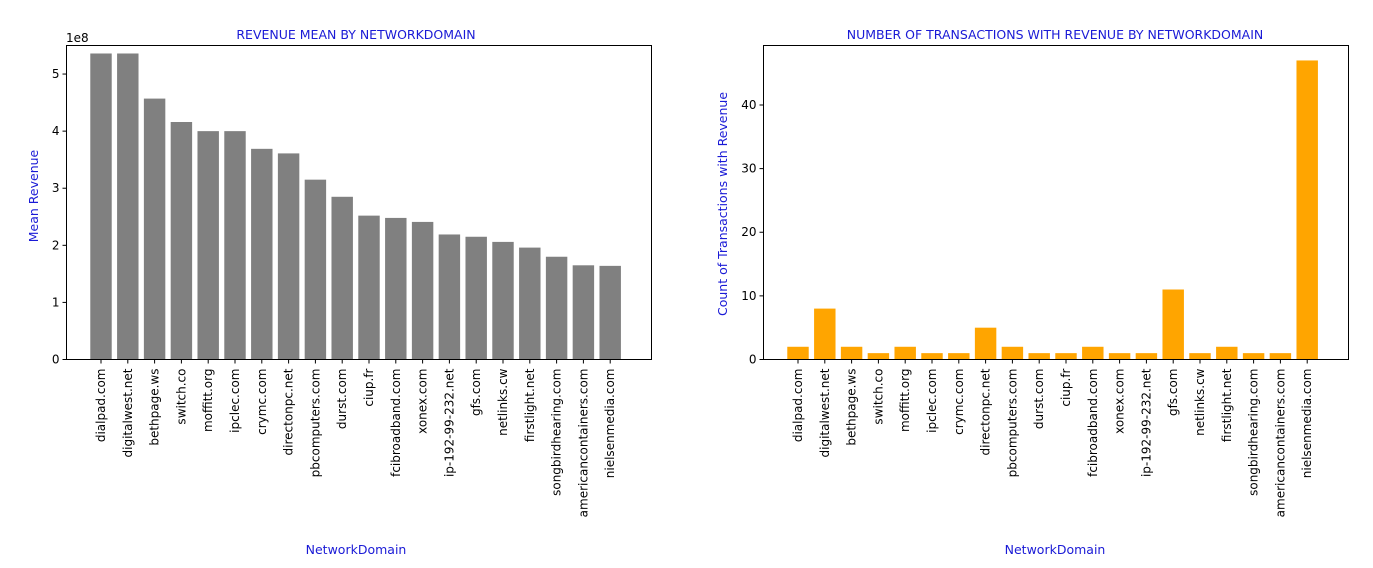 This screenshot has height=568, width=1373. I want to click on y-tick-label: 20, so click(748, 232).